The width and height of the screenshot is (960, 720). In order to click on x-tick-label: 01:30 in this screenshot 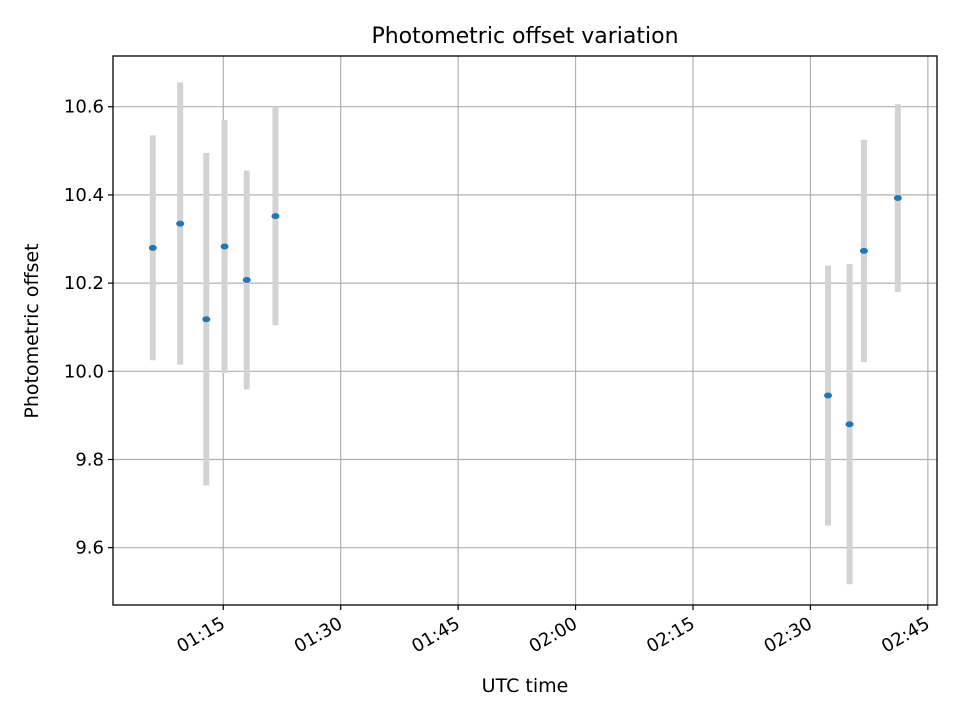, I will do `click(318, 635)`.